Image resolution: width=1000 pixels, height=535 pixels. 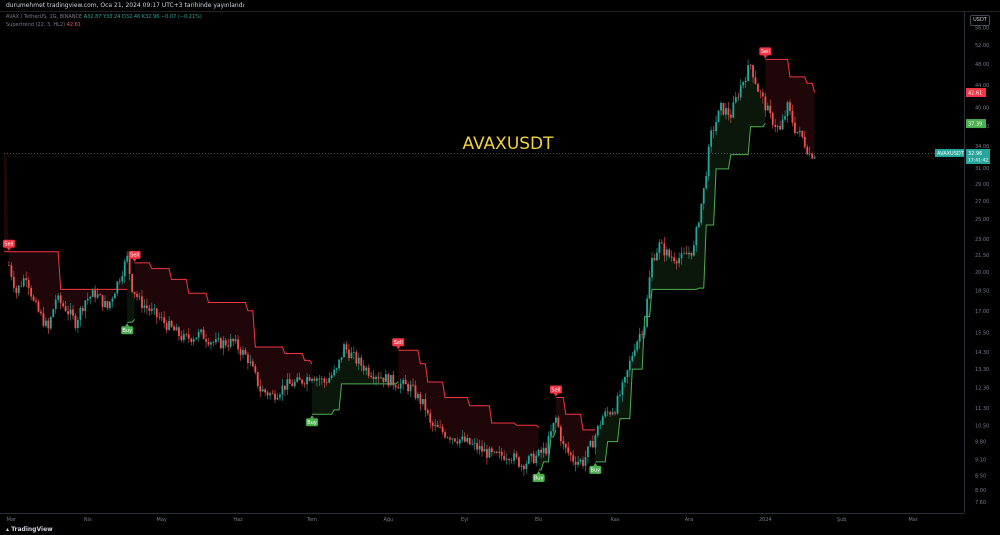 What do you see at coordinates (982, 334) in the screenshot?
I see `price-tick-label: 15.50` at bounding box center [982, 334].